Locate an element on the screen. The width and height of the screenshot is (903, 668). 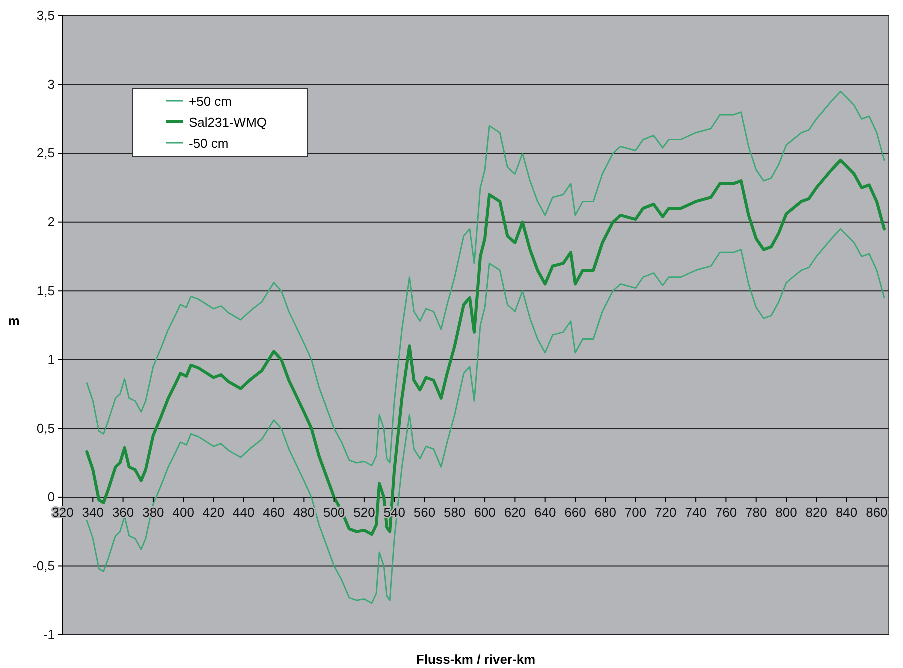
y-tick-label: -1 is located at coordinates (49, 634).